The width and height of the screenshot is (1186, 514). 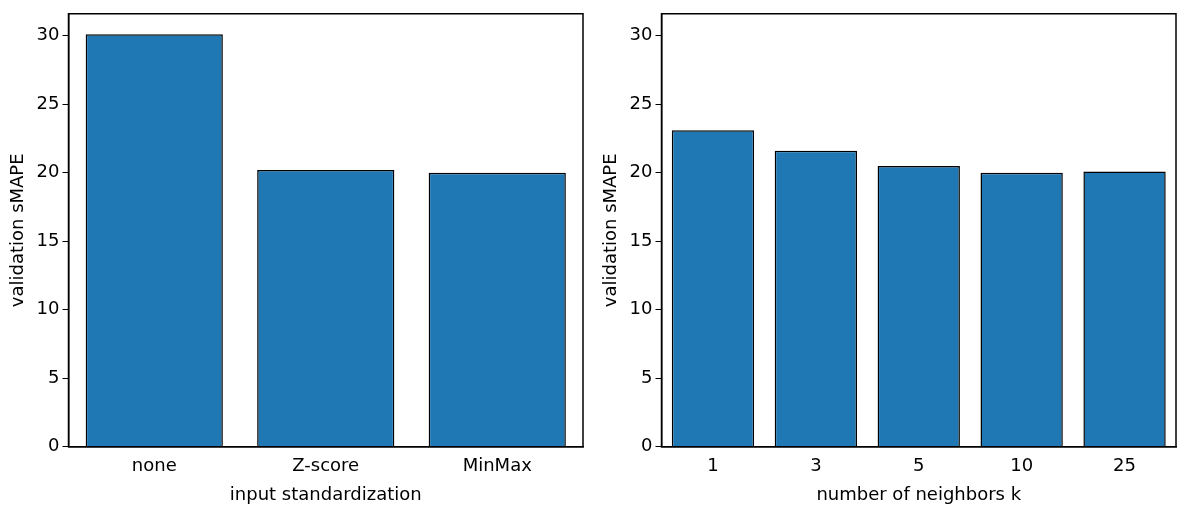 I want to click on x-tick-label: none, so click(x=154, y=465).